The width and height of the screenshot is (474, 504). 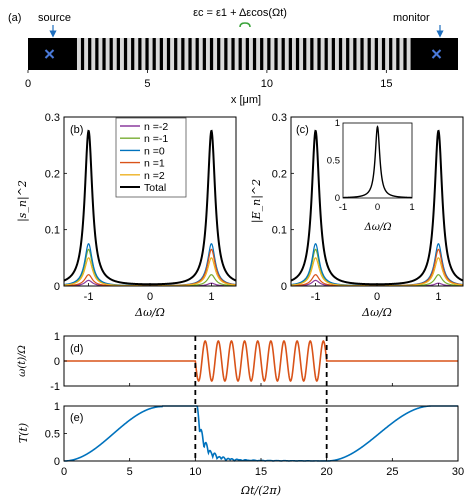 I want to click on panel-d: -1 0 1 (d) ω(t)/Ω, so click(x=238, y=362).